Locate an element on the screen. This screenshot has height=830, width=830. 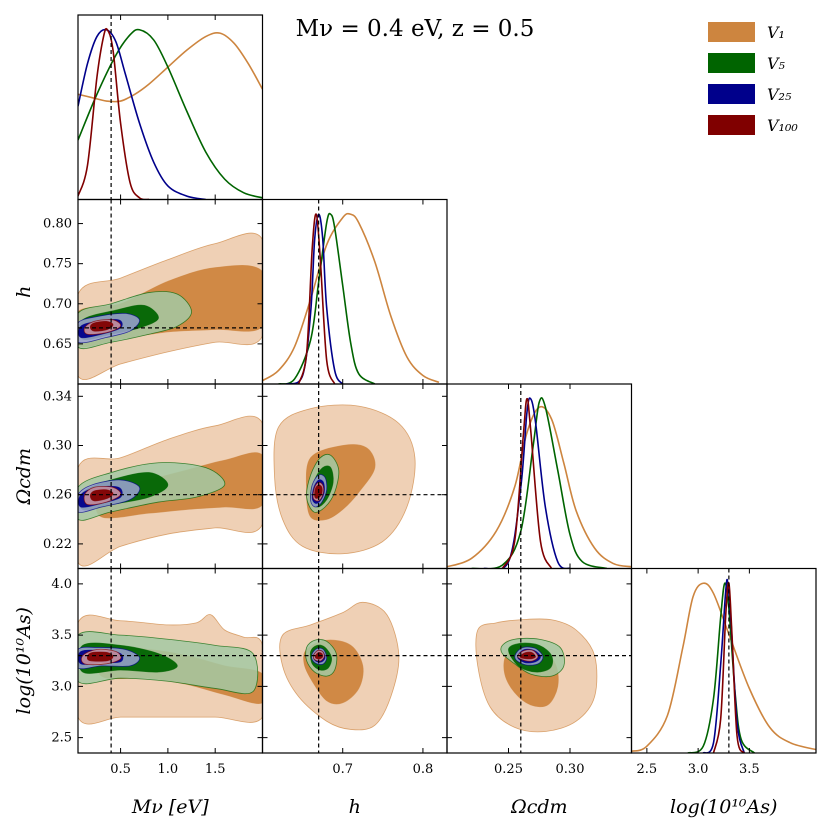
legend-swatch-V1 is located at coordinates (731, 32).